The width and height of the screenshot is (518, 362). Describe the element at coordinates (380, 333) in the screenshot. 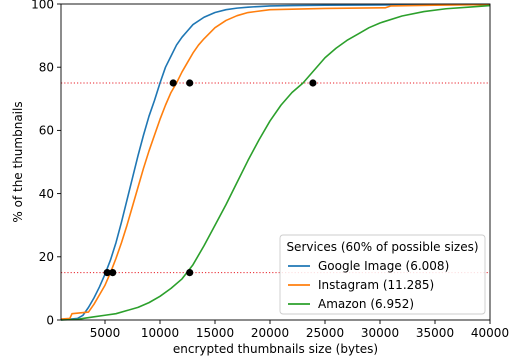

I see `x-tick-label: 30000` at that location.